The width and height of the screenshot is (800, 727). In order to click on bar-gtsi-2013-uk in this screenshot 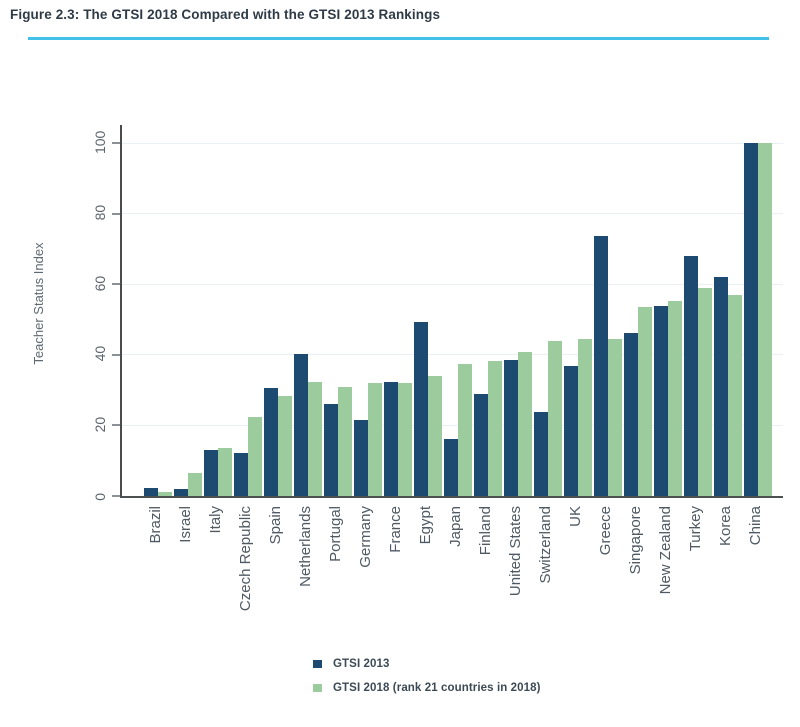, I will do `click(571, 431)`.